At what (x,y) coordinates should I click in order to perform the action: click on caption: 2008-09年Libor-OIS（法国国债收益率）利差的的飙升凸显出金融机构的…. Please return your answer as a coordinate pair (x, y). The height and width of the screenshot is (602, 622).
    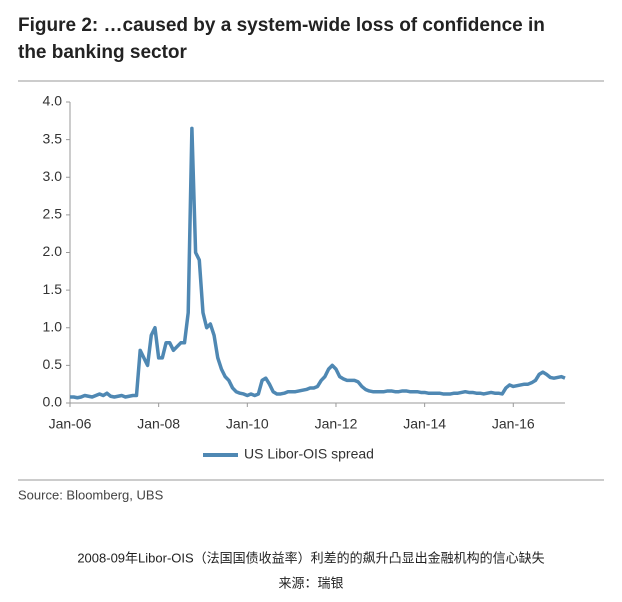
    Looking at the image, I should click on (310, 557).